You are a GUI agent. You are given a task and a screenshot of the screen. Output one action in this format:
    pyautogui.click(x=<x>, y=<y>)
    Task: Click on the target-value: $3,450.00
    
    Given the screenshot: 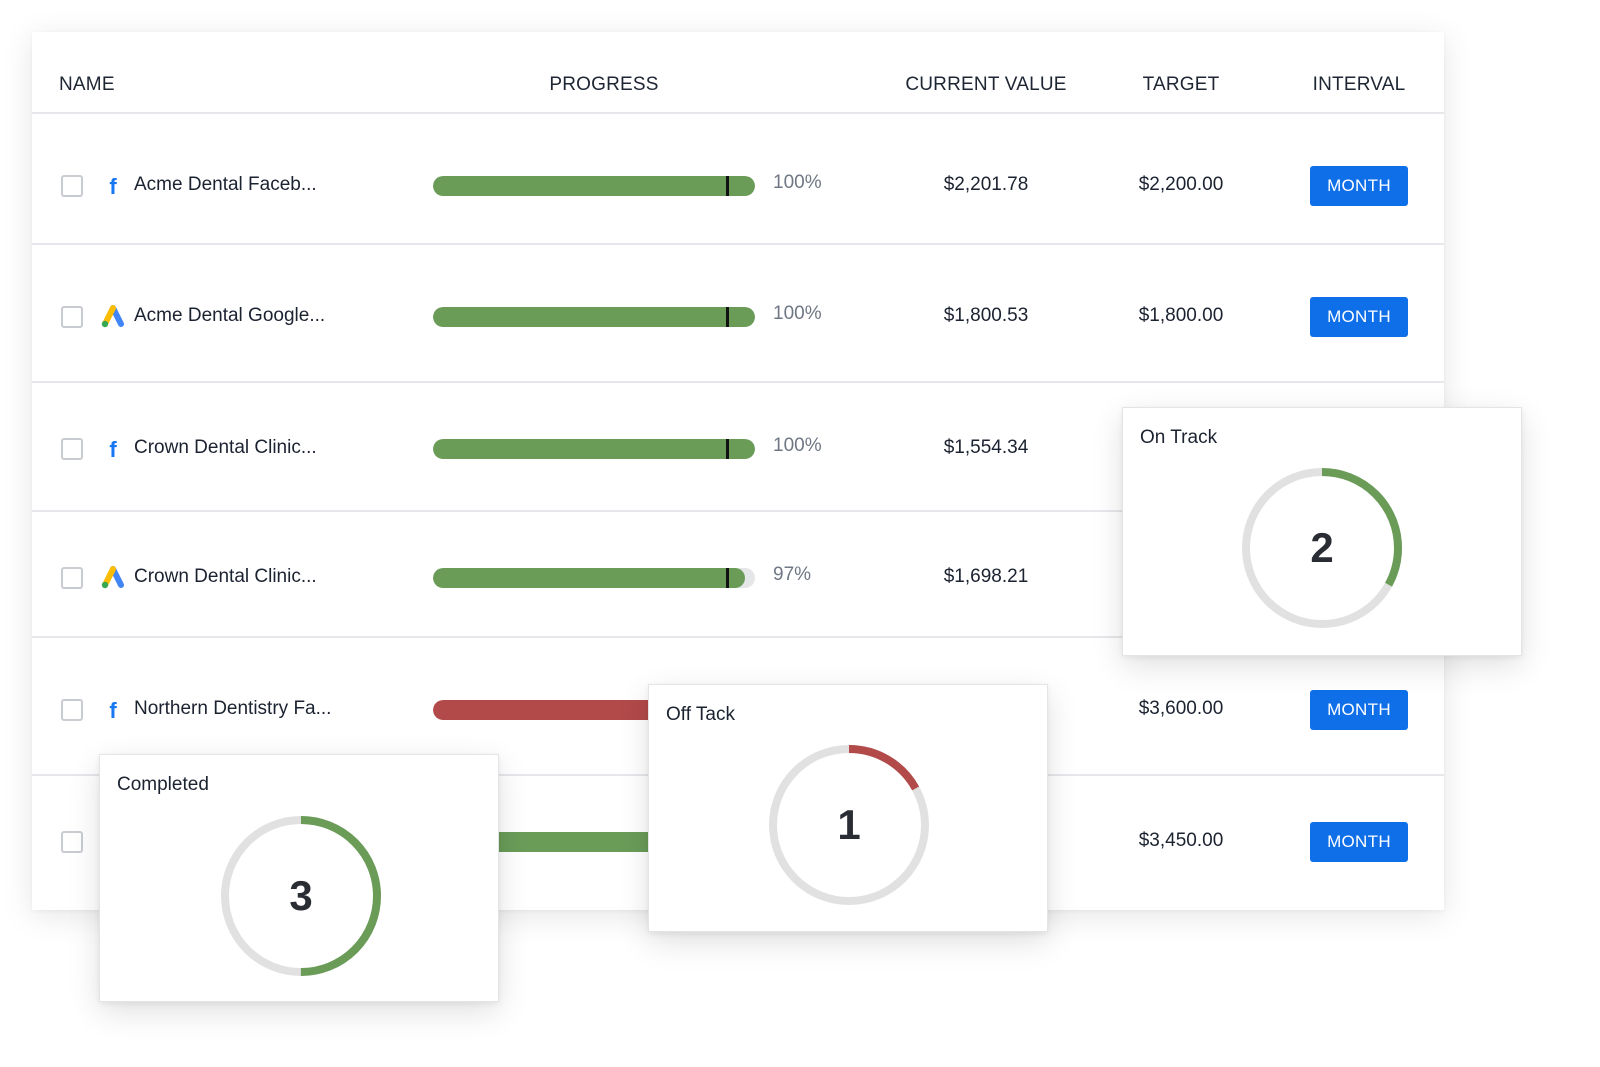 What is the action you would take?
    pyautogui.click(x=1181, y=840)
    